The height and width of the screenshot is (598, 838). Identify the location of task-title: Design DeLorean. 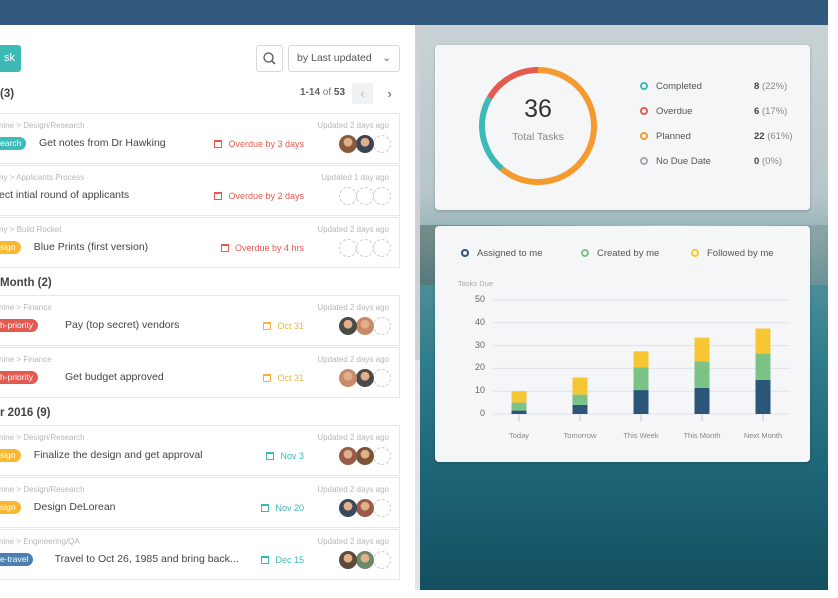
(74, 507).